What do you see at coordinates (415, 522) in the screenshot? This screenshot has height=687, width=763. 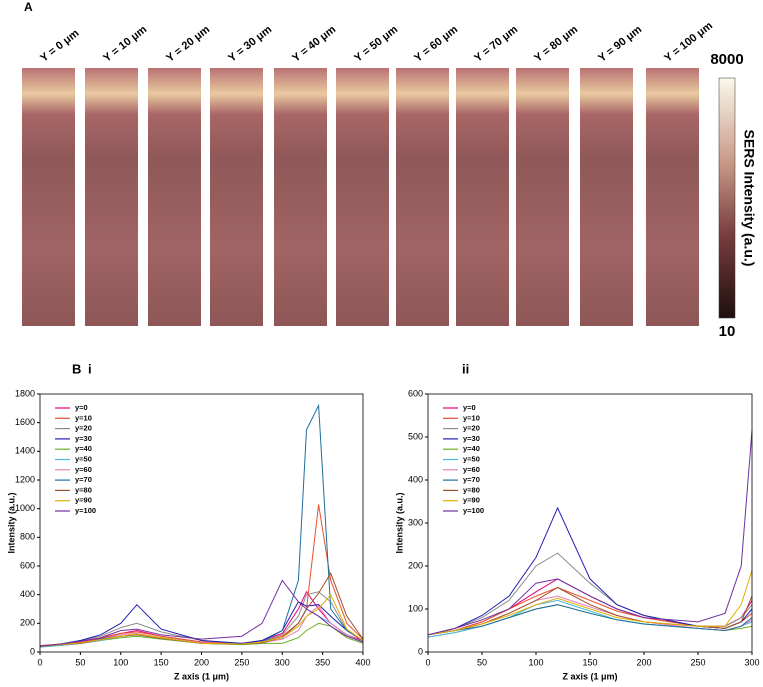 I see `y-tick-label: 300` at bounding box center [415, 522].